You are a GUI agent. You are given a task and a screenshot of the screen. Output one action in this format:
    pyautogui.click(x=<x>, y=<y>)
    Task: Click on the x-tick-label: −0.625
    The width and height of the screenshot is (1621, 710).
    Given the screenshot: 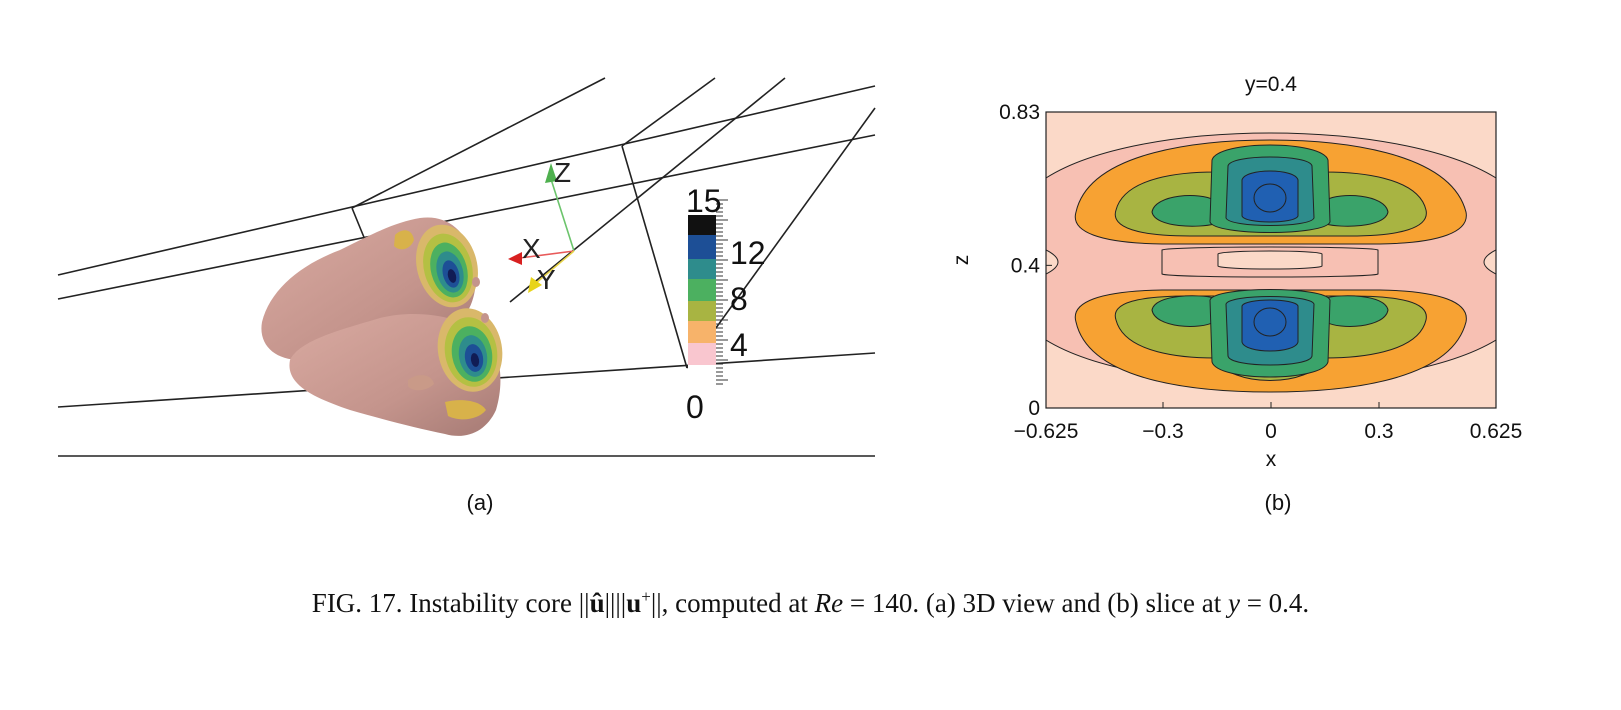 What is the action you would take?
    pyautogui.click(x=1046, y=431)
    